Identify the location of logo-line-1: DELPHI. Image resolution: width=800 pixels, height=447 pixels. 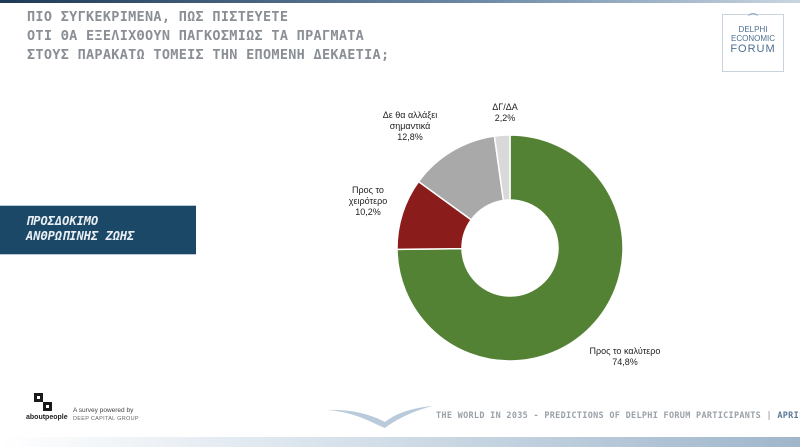
(753, 29).